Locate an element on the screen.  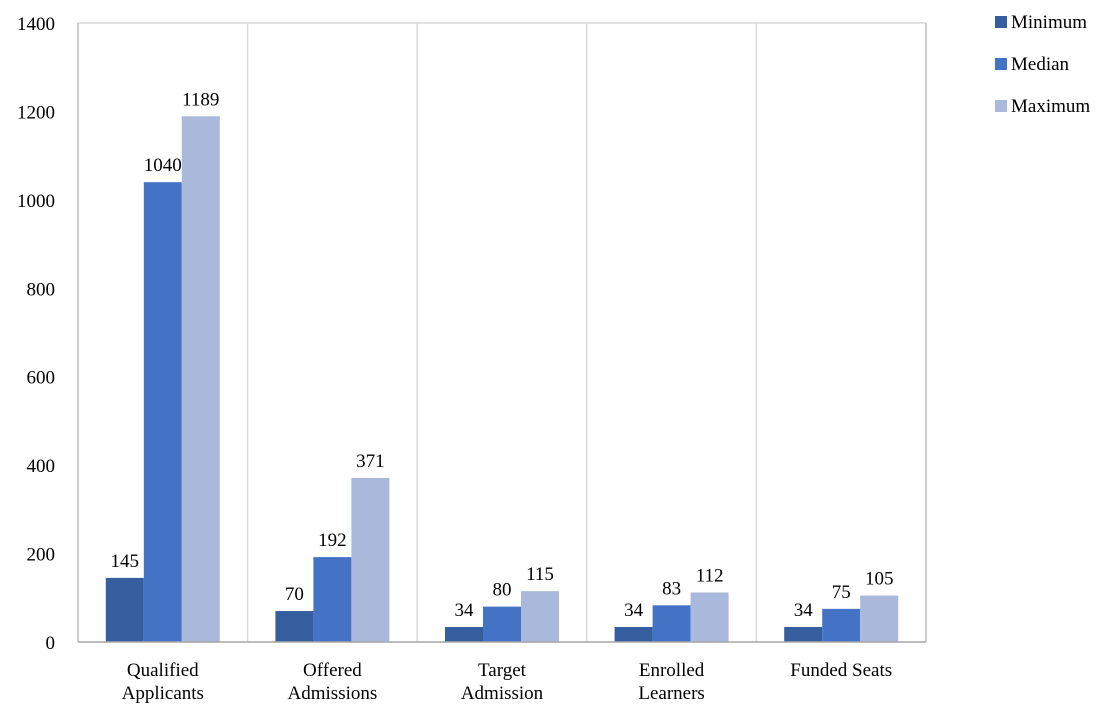
legend: Minimum Median Maximum is located at coordinates (1042, 64).